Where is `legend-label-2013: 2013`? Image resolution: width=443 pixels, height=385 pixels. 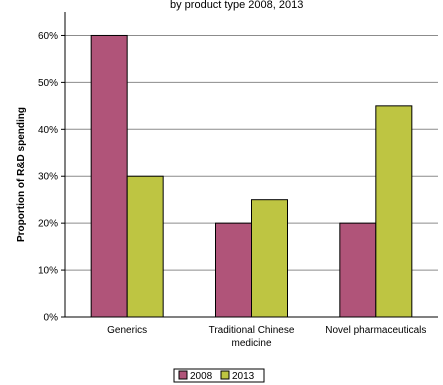 legend-label-2013: 2013 is located at coordinates (243, 376).